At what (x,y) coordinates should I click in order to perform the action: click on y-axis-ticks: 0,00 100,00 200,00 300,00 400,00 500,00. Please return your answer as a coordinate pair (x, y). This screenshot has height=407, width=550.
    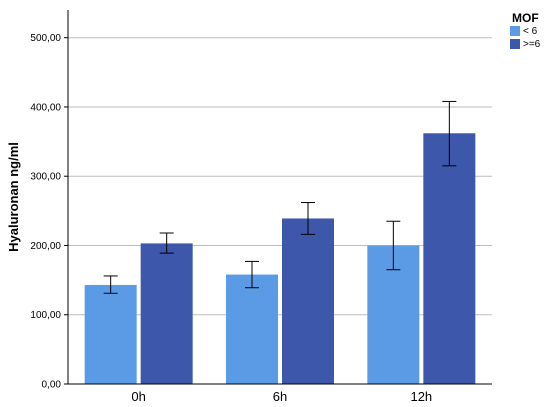
    Looking at the image, I should click on (49, 212).